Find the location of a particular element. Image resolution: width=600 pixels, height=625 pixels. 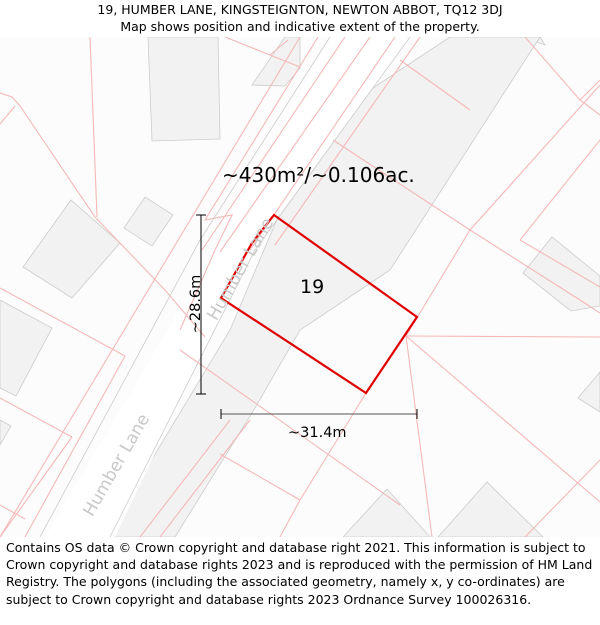

dimension-lines is located at coordinates (307, 316).